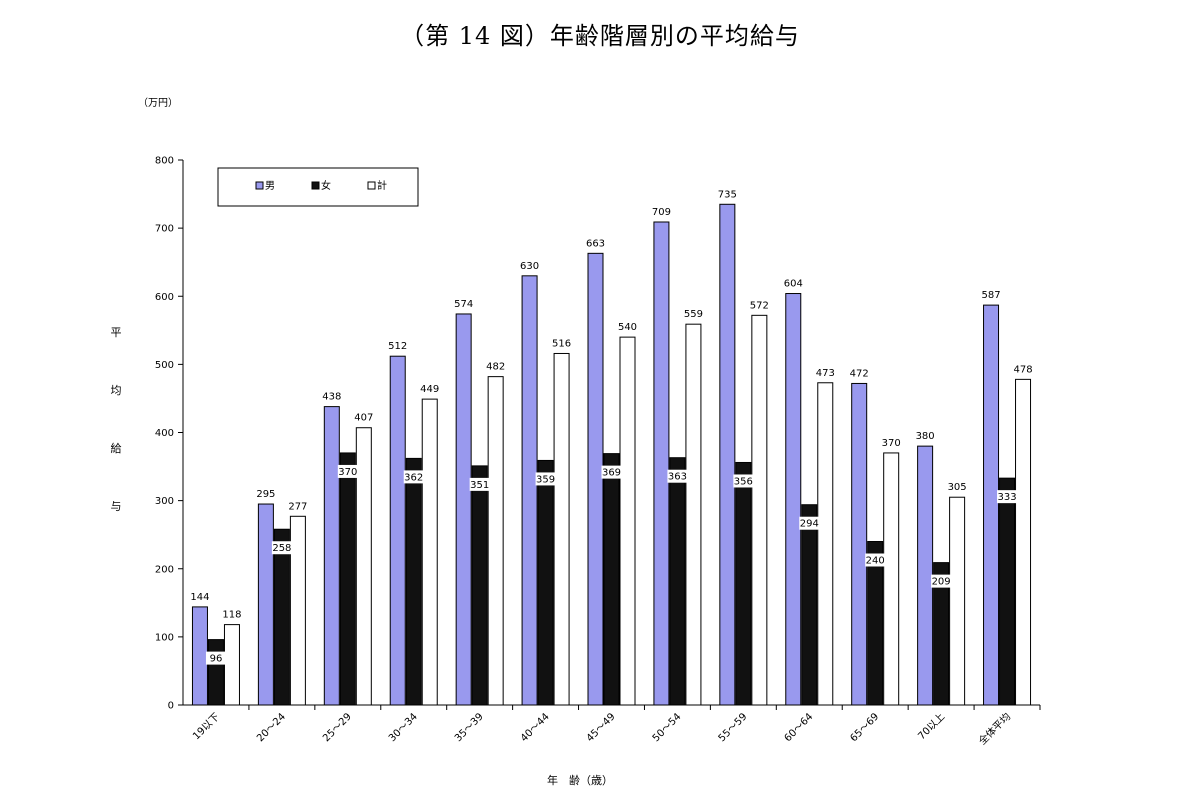  Describe the element at coordinates (397, 346) in the screenshot. I see `value-label: 512` at that location.